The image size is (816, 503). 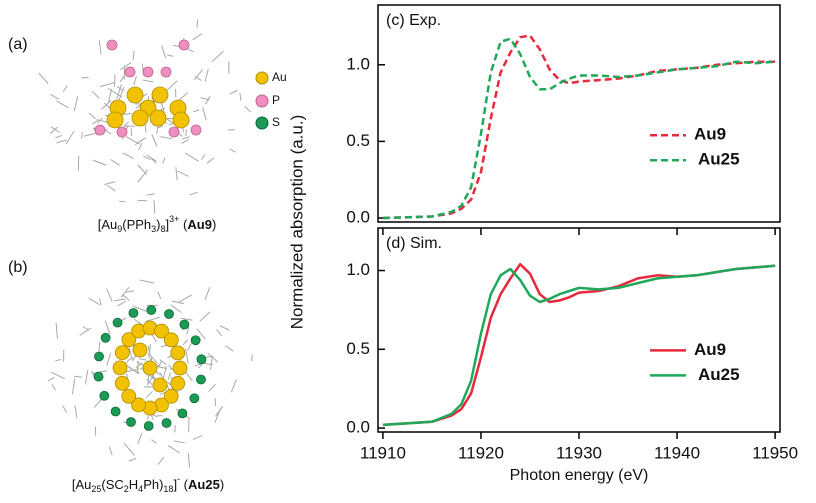 I want to click on y-tick-label: 1.0, so click(x=358, y=269).